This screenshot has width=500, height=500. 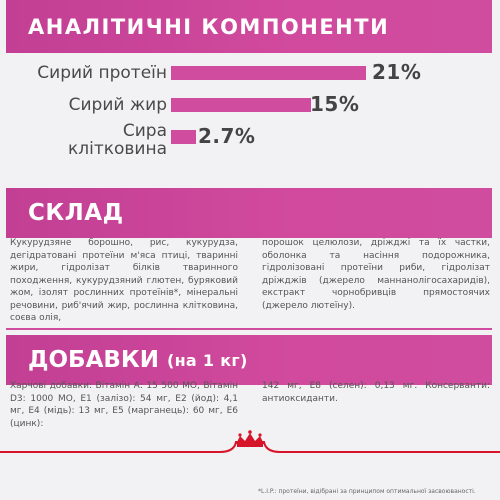 I want to click on fiber-label-line2: клітковина, so click(x=117, y=149).